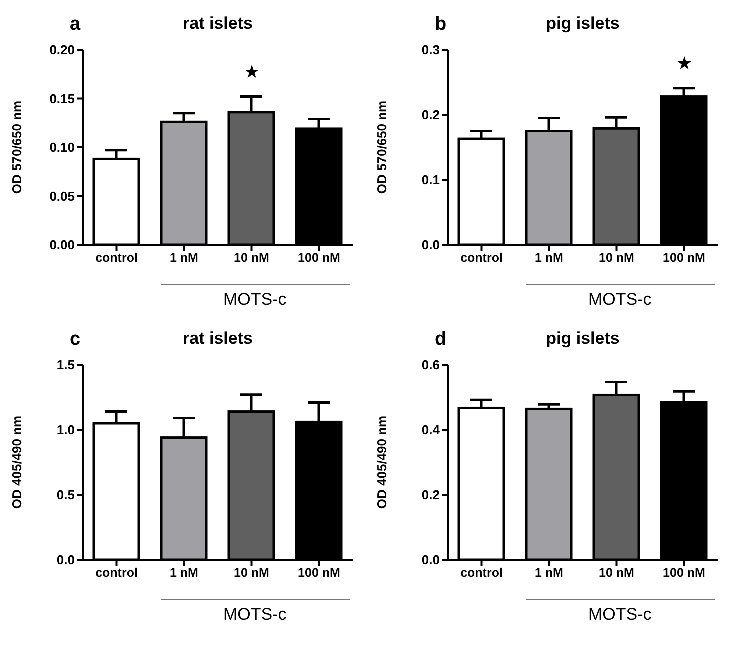 This screenshot has height=645, width=751. Describe the element at coordinates (62, 50) in the screenshot. I see `y-tick-label: 0.20` at that location.